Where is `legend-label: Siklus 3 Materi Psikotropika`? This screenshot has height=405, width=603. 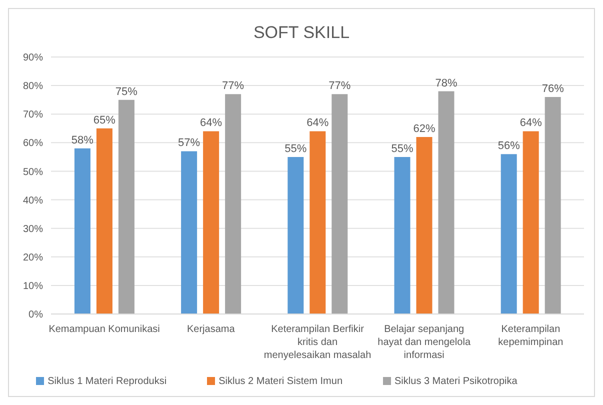 legend-label: Siklus 3 Materi Psikotropika is located at coordinates (456, 381).